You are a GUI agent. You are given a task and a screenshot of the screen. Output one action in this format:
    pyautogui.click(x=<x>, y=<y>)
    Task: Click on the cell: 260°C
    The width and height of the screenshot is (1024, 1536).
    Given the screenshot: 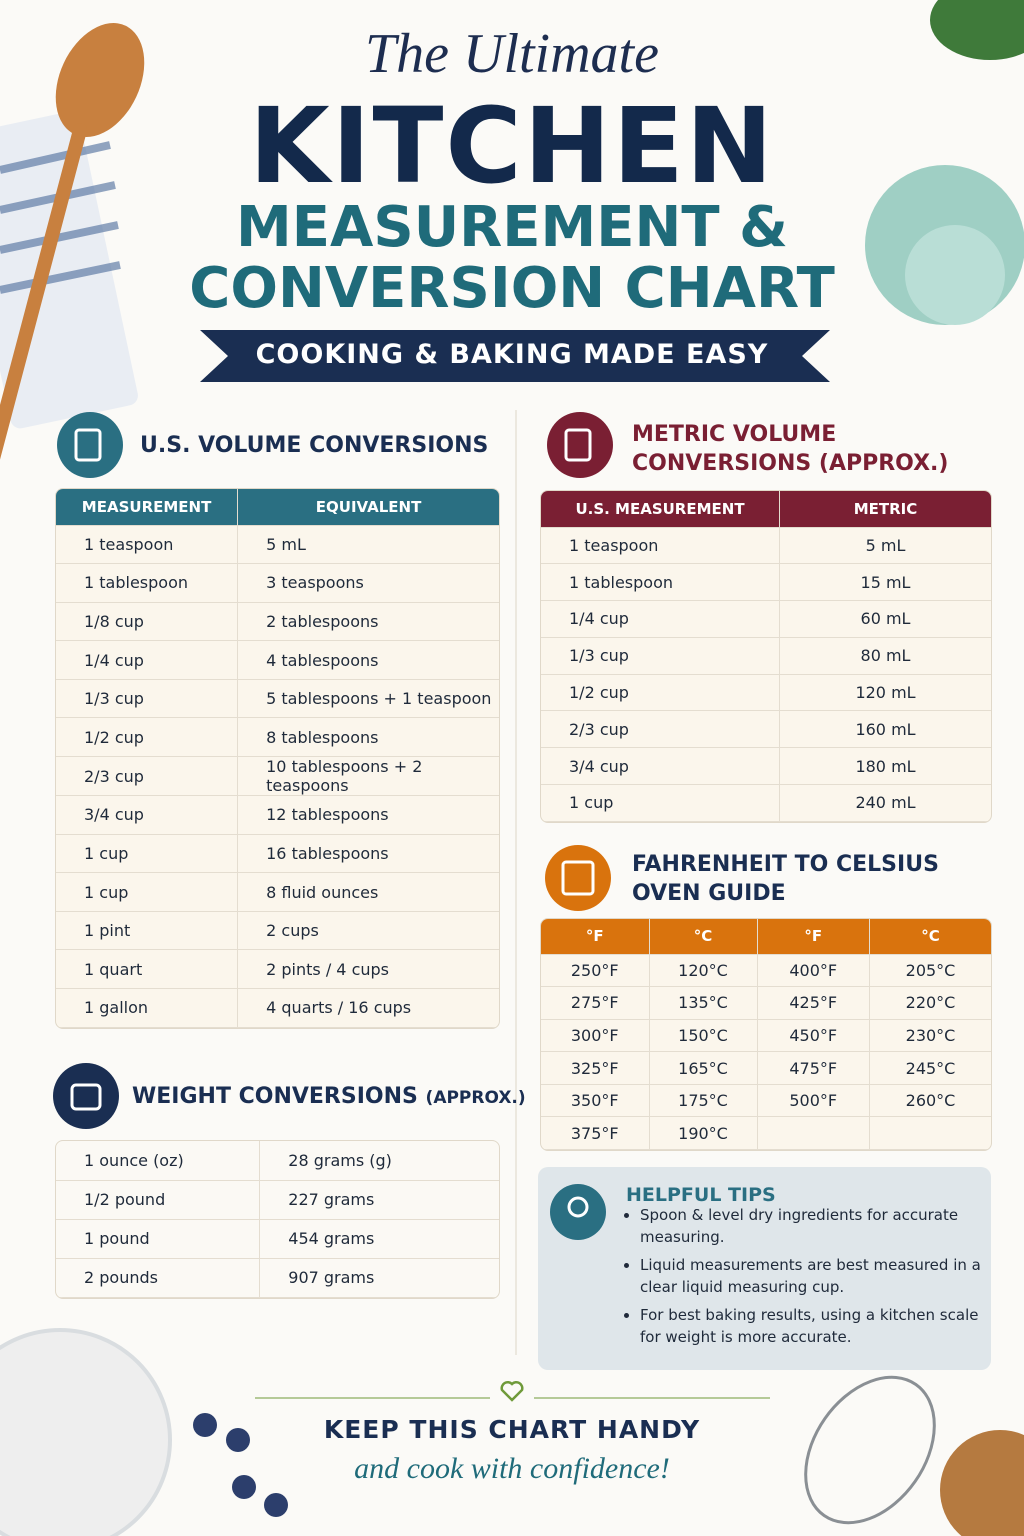 What is the action you would take?
    pyautogui.click(x=930, y=1101)
    